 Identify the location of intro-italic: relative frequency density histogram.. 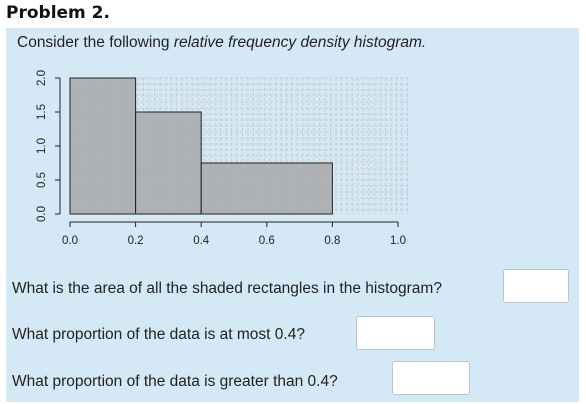
(300, 42).